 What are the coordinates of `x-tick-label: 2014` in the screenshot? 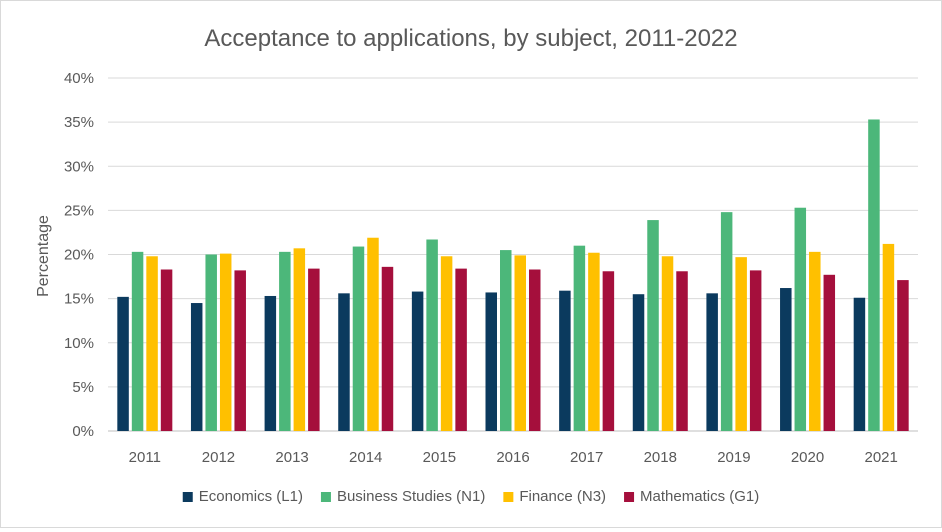 It's located at (365, 457).